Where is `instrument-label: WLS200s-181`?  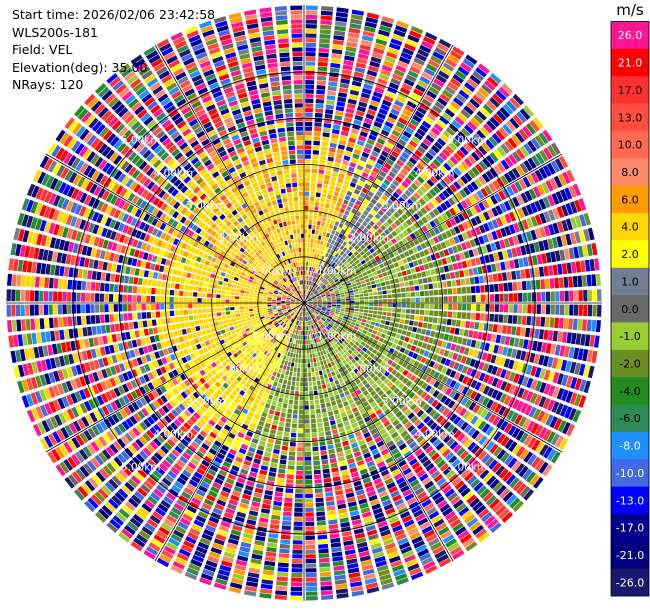
instrument-label: WLS200s-181 is located at coordinates (55, 32).